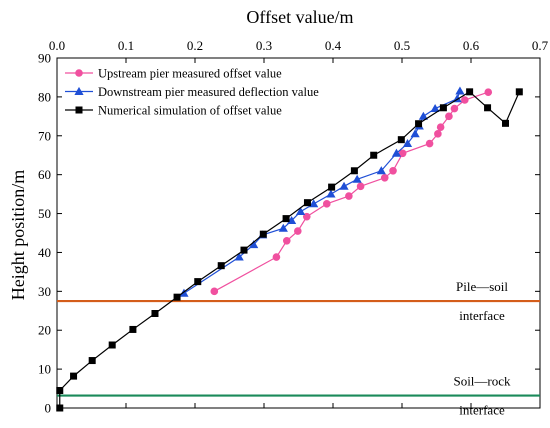 Image resolution: width=550 pixels, height=428 pixels. What do you see at coordinates (18, 235) in the screenshot?
I see `y-axis-title: Height position/m` at bounding box center [18, 235].